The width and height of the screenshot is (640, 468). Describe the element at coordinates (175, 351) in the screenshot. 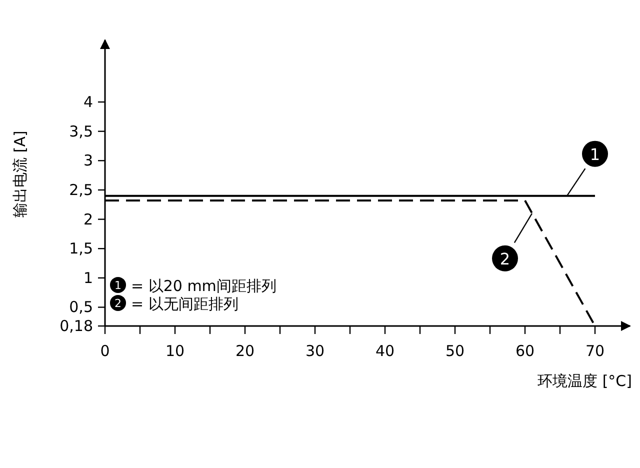

I see `x-tick-label: 10` at that location.